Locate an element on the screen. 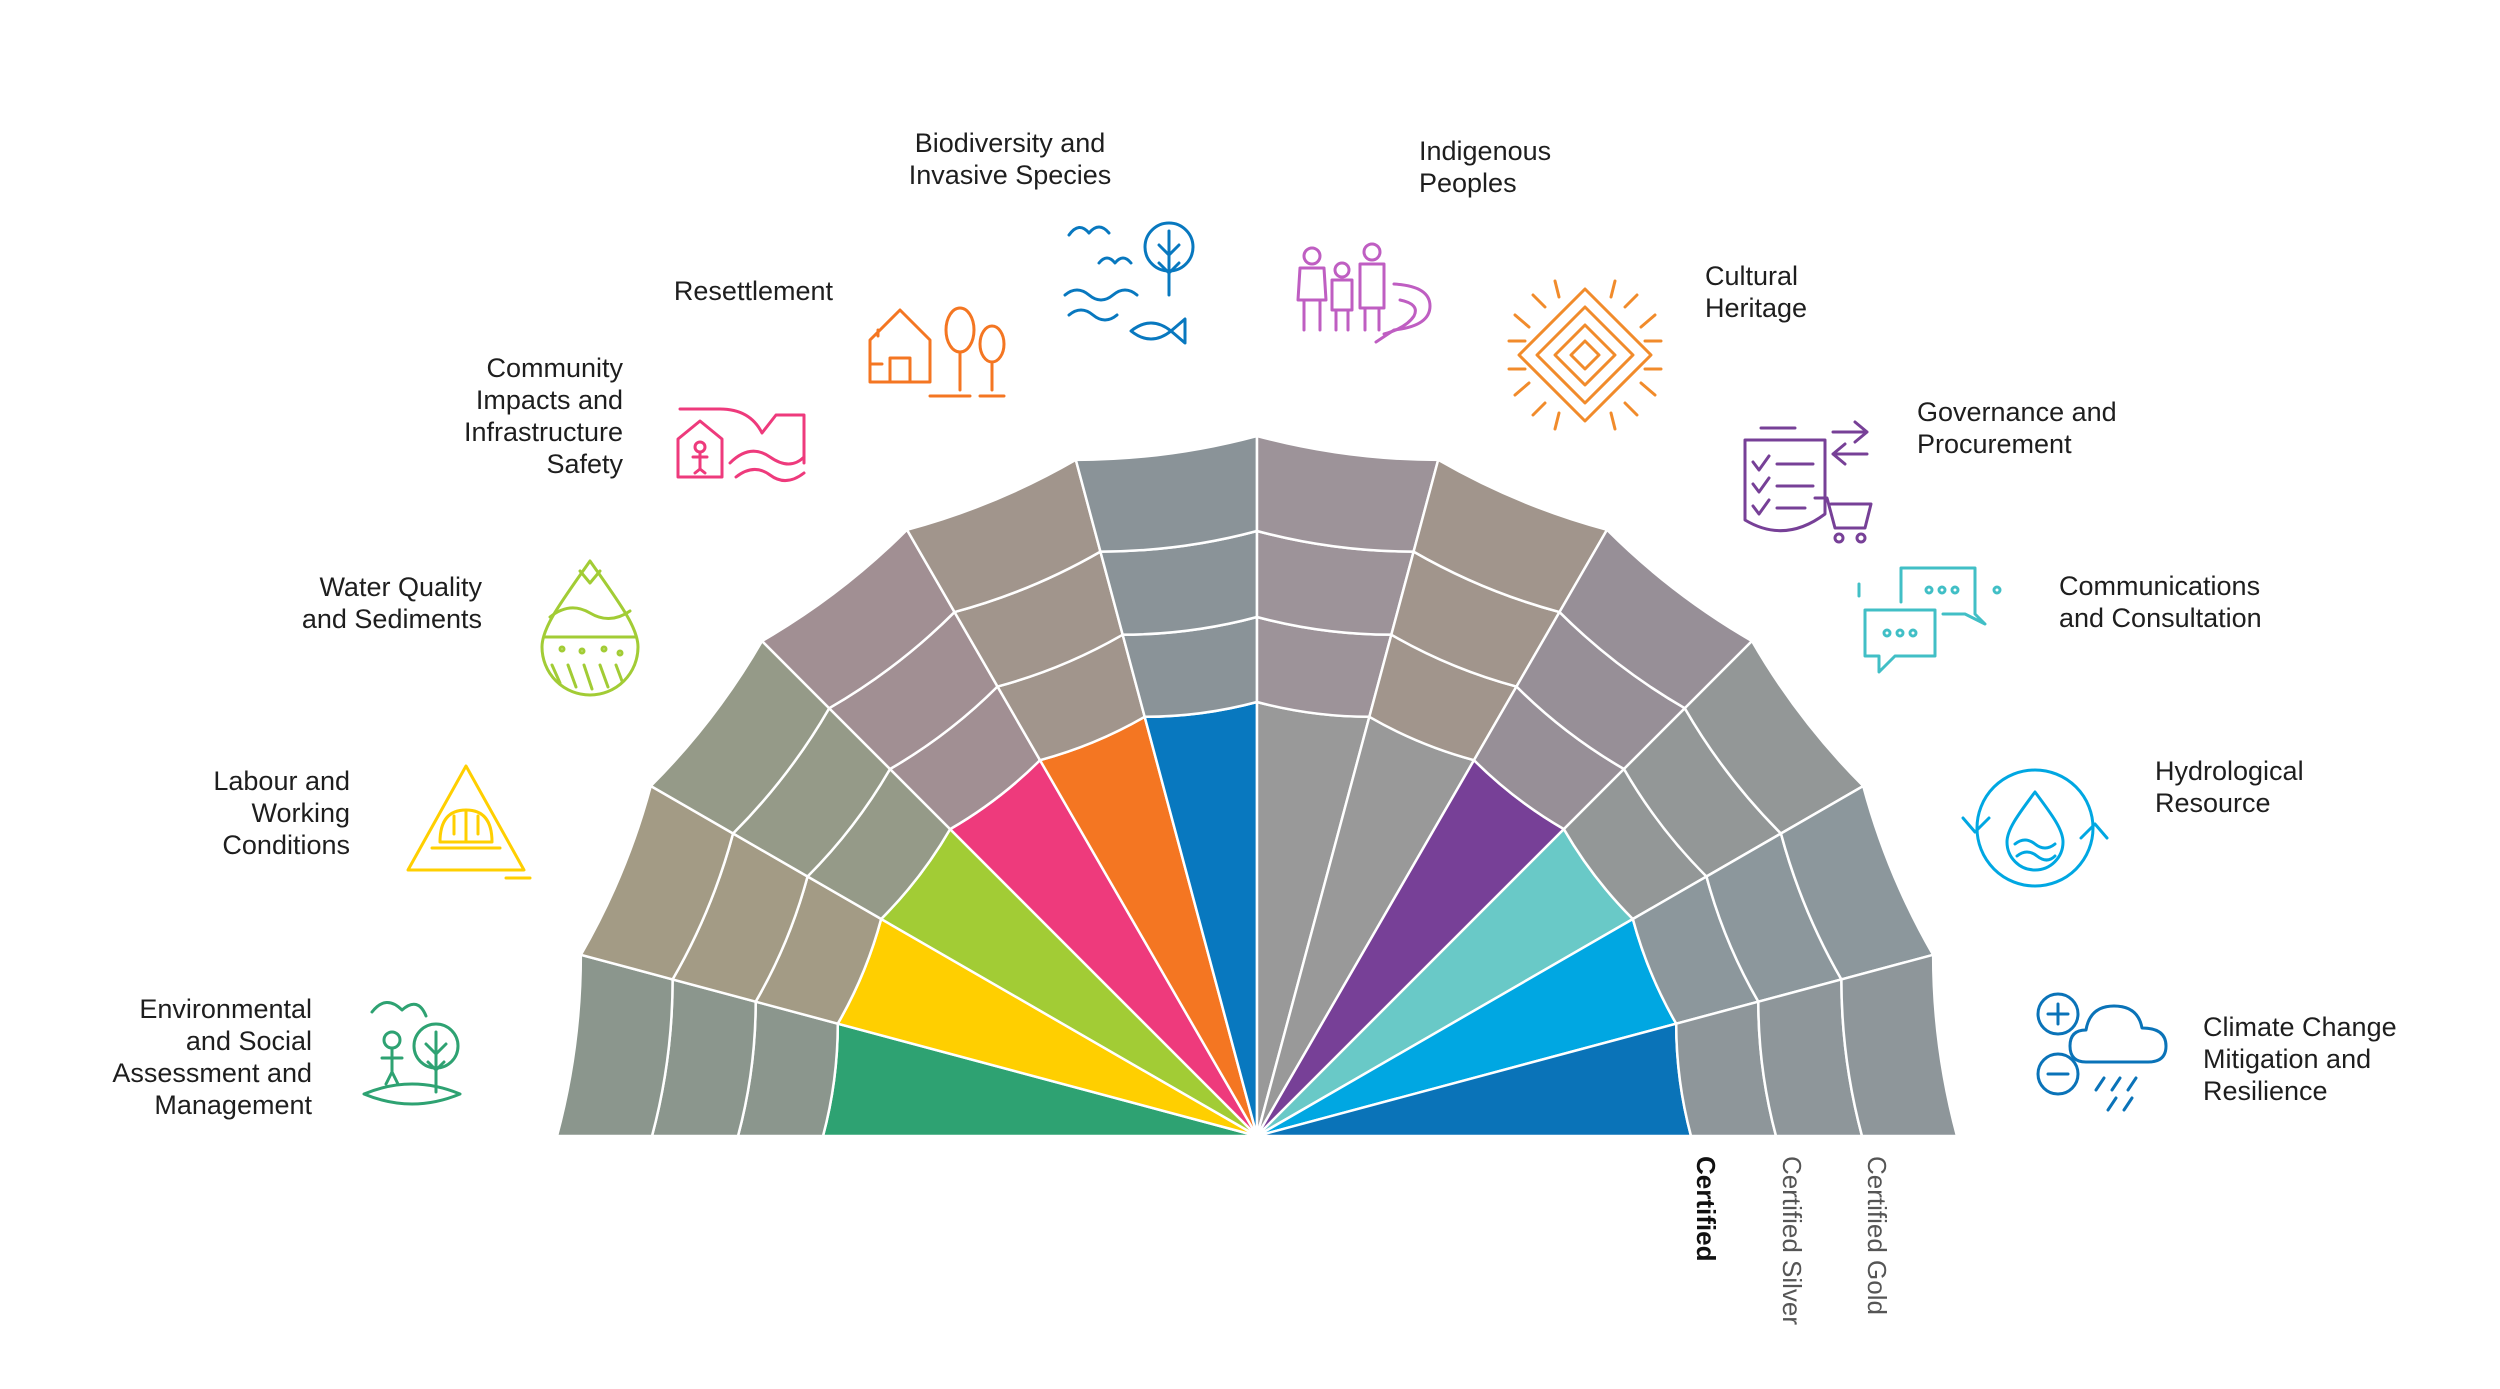 The height and width of the screenshot is (1389, 2500). bird-tree-fish-icon is located at coordinates (1129, 283).